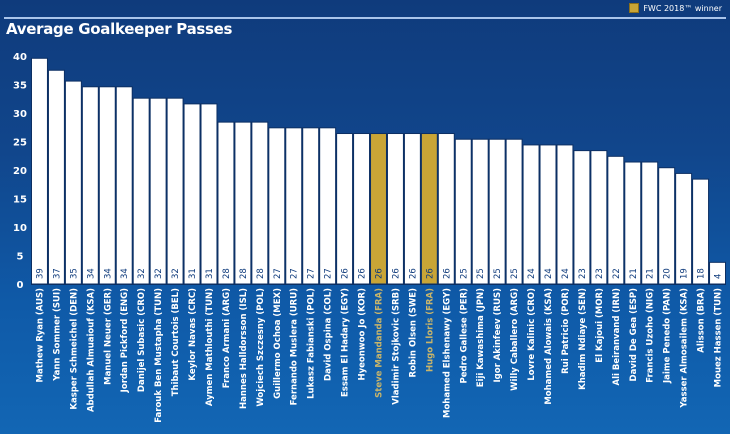  Describe the element at coordinates (600, 325) in the screenshot. I see `x-category-label: El Kajoui (MOR)` at that location.